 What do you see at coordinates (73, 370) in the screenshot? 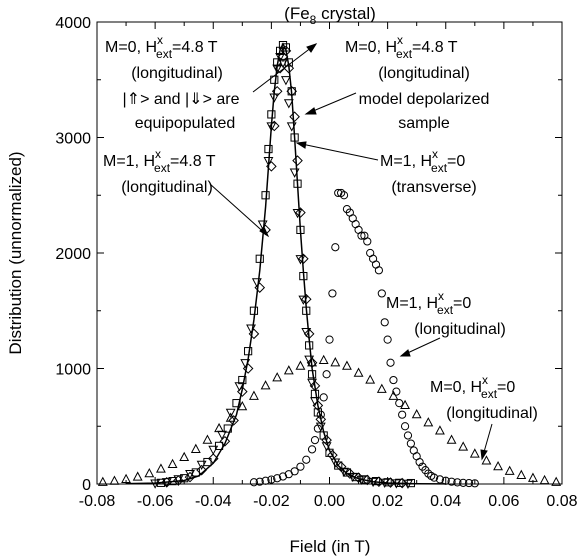
I see `y-tick-label: 1000` at bounding box center [73, 370].